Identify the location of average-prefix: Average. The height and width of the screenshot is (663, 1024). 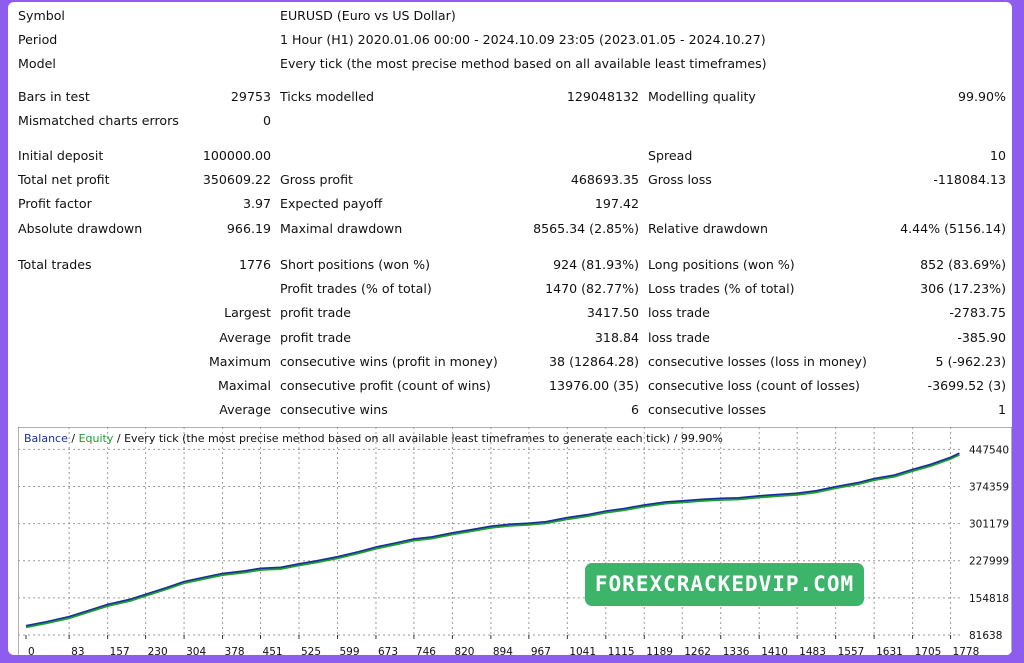
(245, 337).